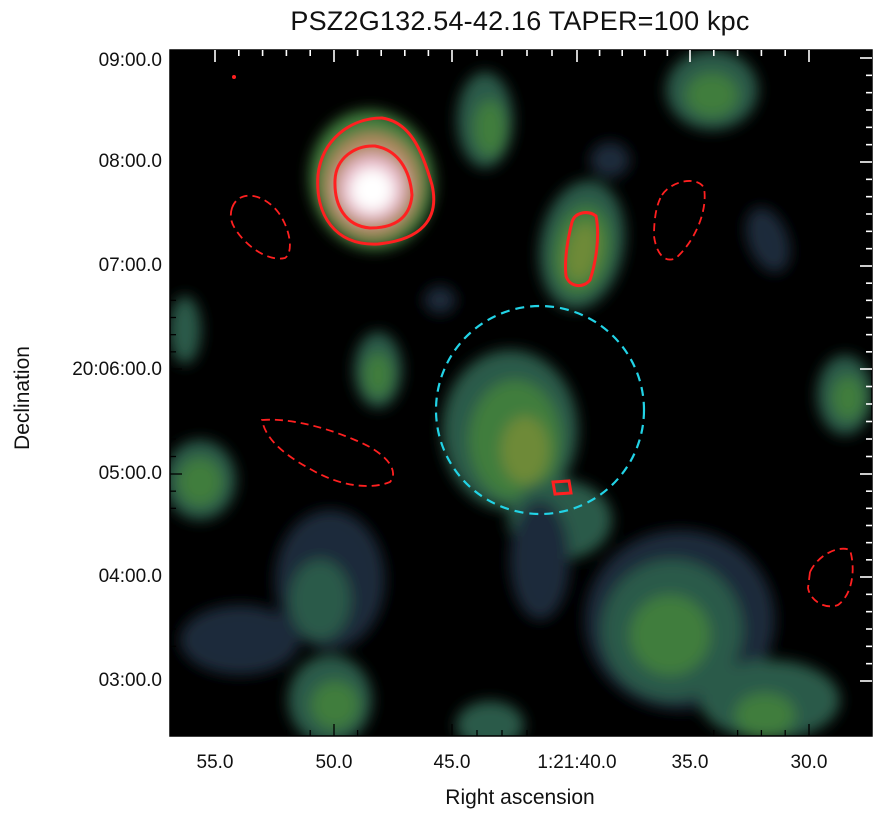 The image size is (886, 823). What do you see at coordinates (577, 762) in the screenshot?
I see `x-tick-label: 1:21:40.0` at bounding box center [577, 762].